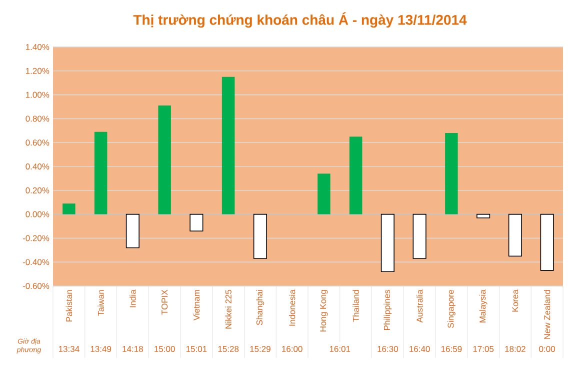  What do you see at coordinates (260, 308) in the screenshot?
I see `x-tick-label: Shanghai` at bounding box center [260, 308].